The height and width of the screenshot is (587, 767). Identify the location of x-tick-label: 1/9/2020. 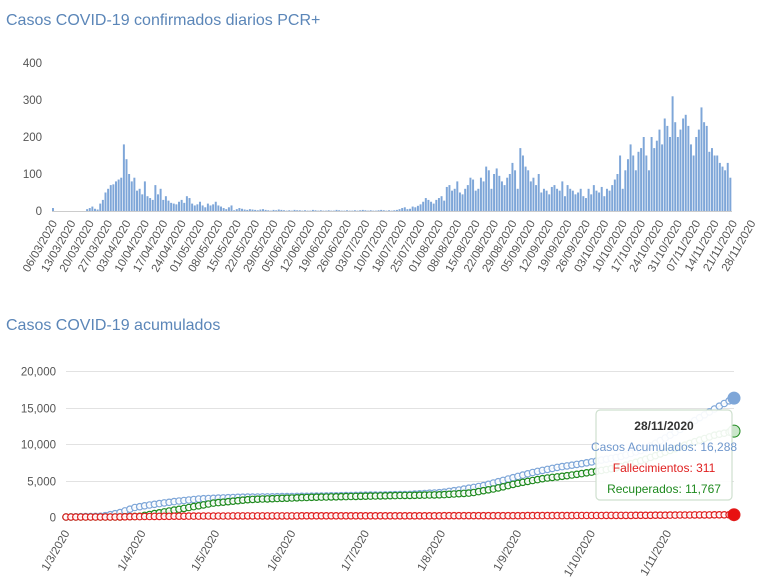
(508, 551).